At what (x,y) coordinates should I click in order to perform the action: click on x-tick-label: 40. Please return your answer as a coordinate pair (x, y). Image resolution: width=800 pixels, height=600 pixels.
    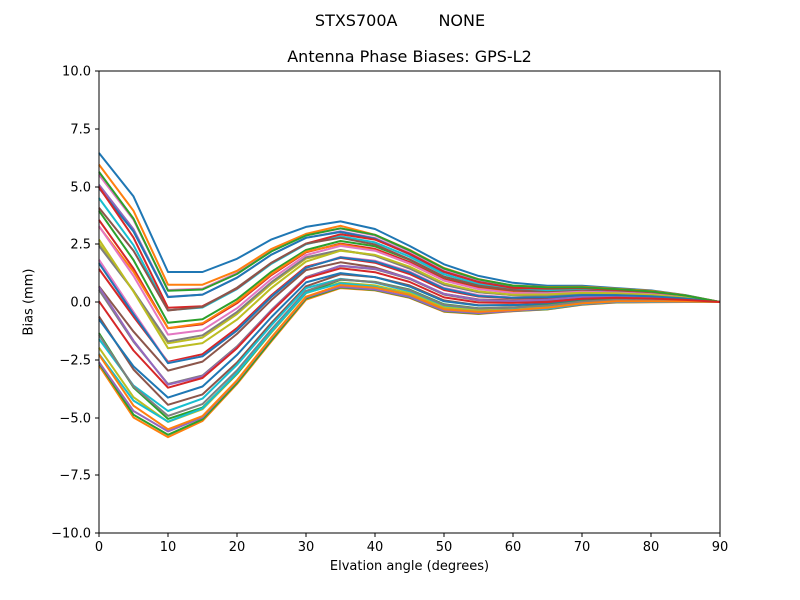
    Looking at the image, I should click on (375, 547).